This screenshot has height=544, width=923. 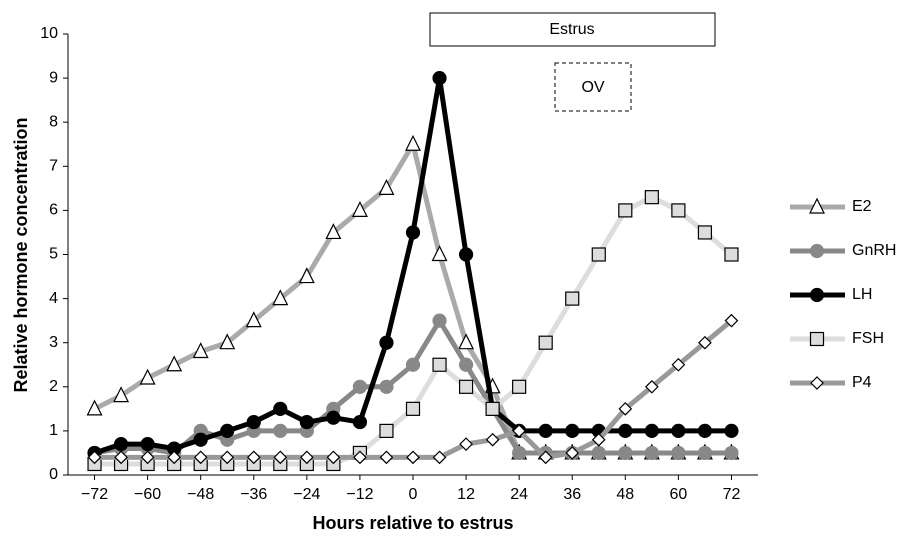 I want to click on y-tick-label: 9, so click(x=53, y=77).